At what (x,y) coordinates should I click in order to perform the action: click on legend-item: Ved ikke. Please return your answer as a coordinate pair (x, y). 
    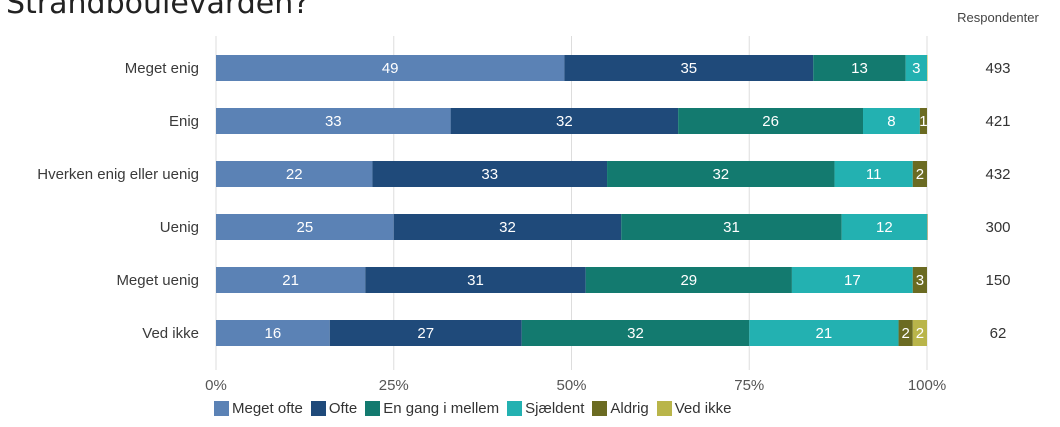
    Looking at the image, I should click on (694, 408).